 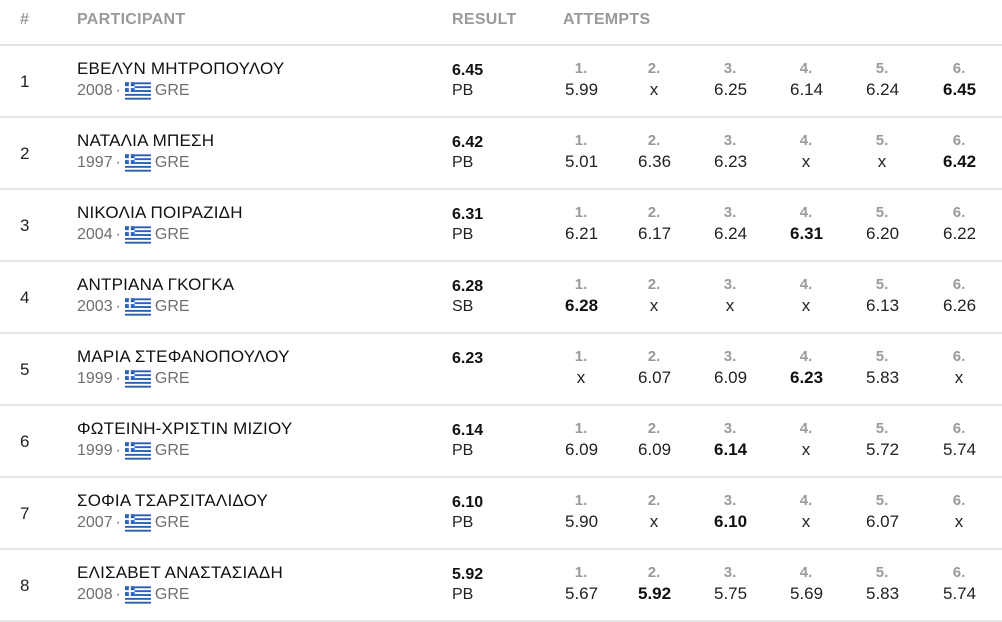 I want to click on rank: 7, so click(x=25, y=513).